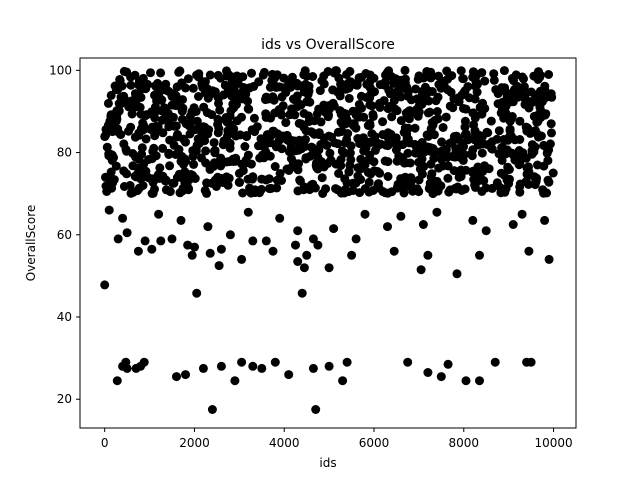  I want to click on y-tick-label: 60, so click(64, 235).